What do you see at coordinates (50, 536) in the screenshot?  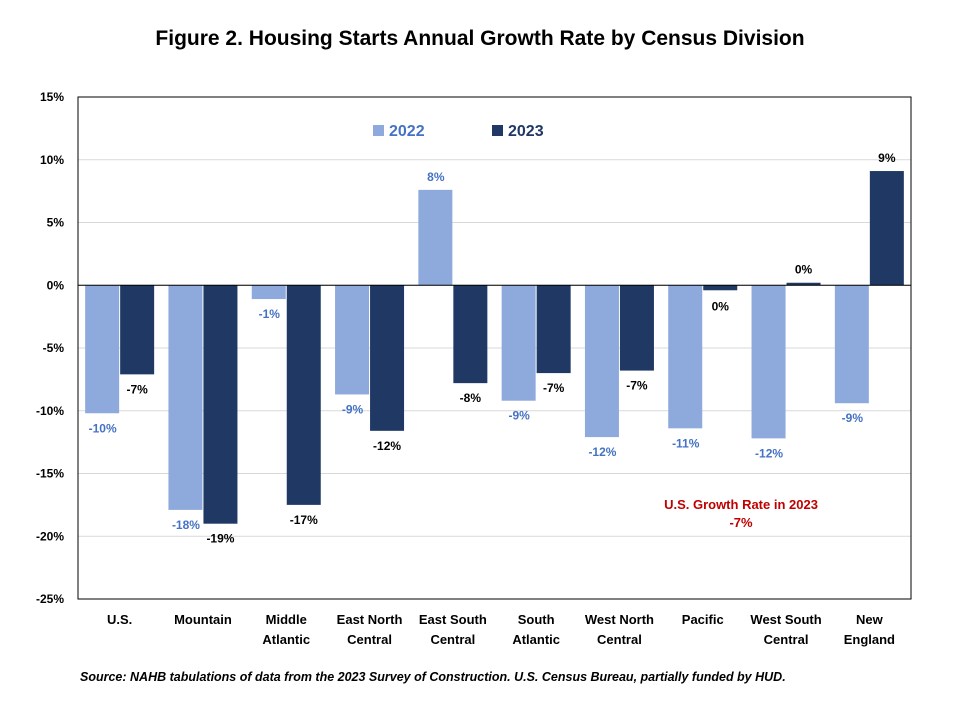 I see `y-tick-label: -20%` at bounding box center [50, 536].